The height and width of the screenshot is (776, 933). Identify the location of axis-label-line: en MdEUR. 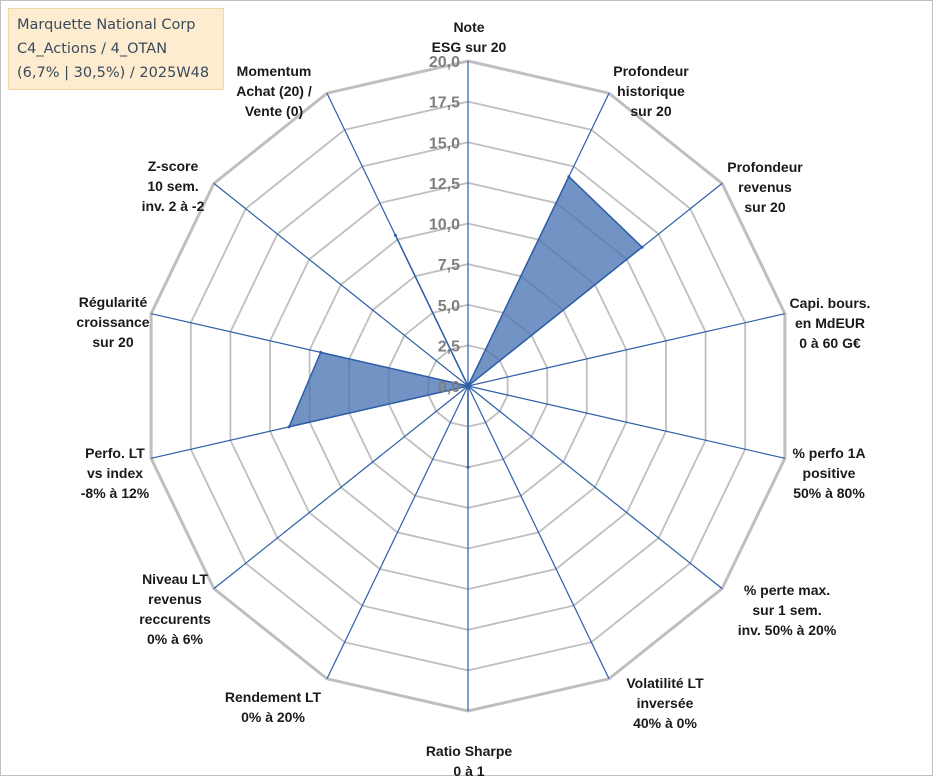
(830, 323).